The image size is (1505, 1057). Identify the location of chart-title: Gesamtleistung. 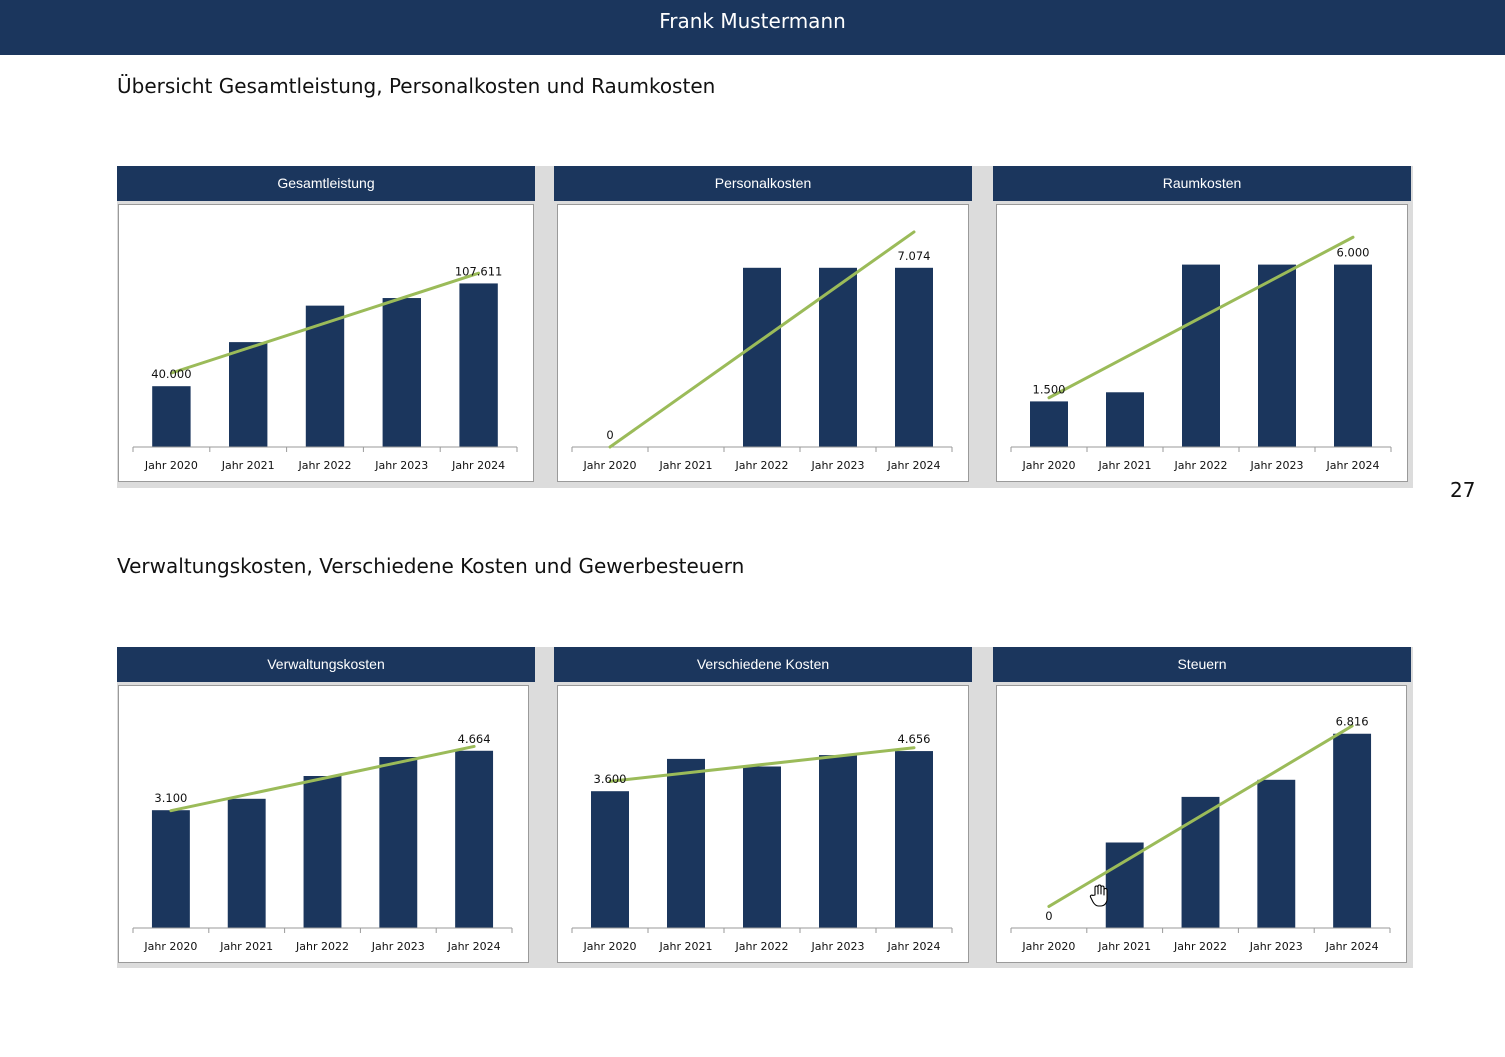
(326, 183).